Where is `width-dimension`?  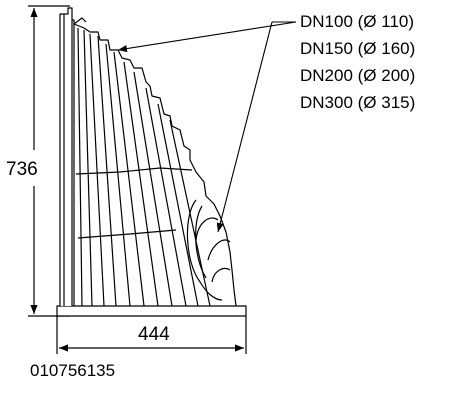
width-dimension is located at coordinates (151, 335).